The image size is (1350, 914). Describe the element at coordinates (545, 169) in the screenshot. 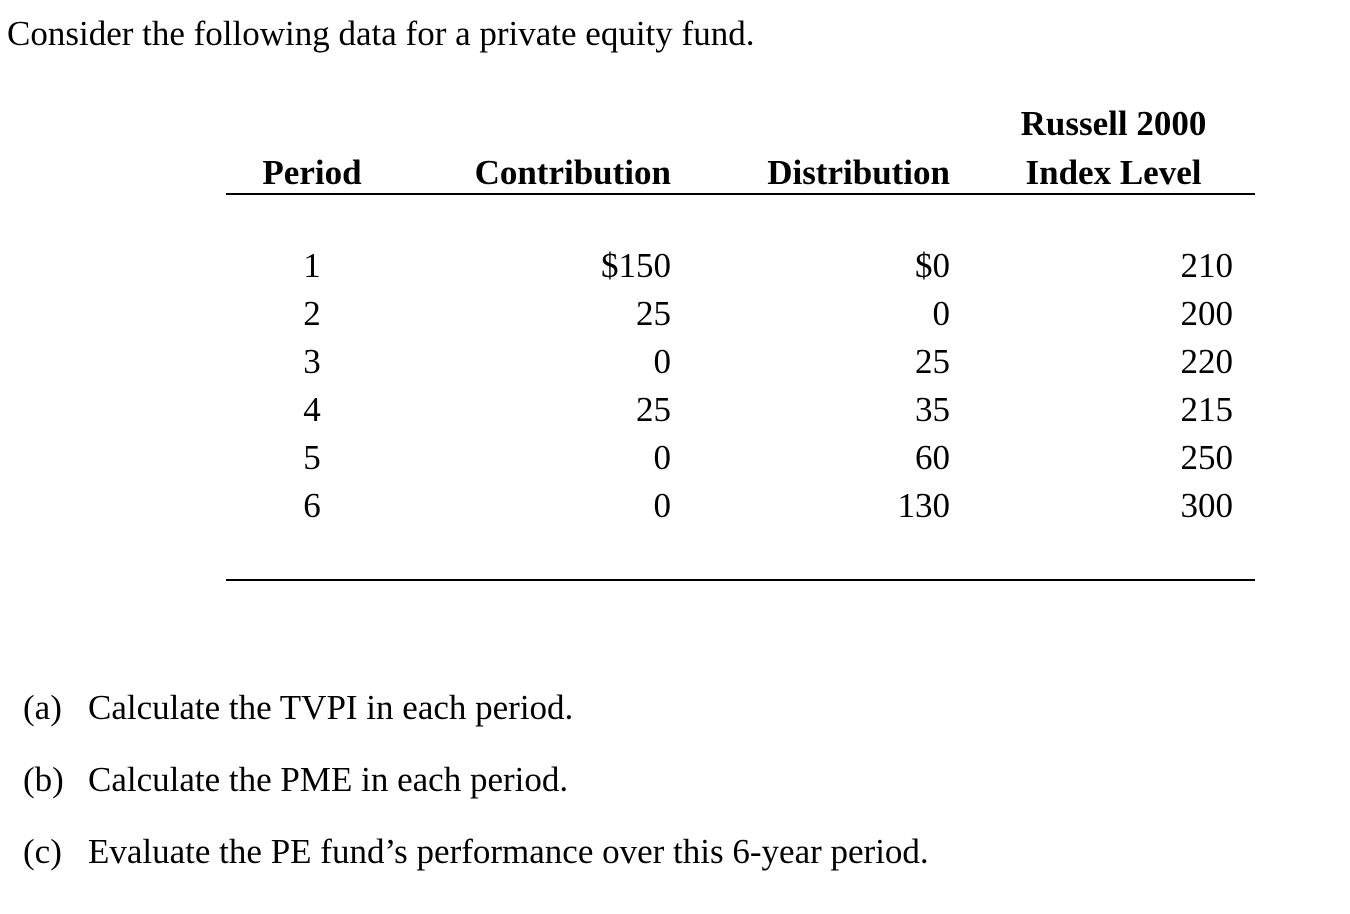

I see `header-contribution: Contribution` at that location.